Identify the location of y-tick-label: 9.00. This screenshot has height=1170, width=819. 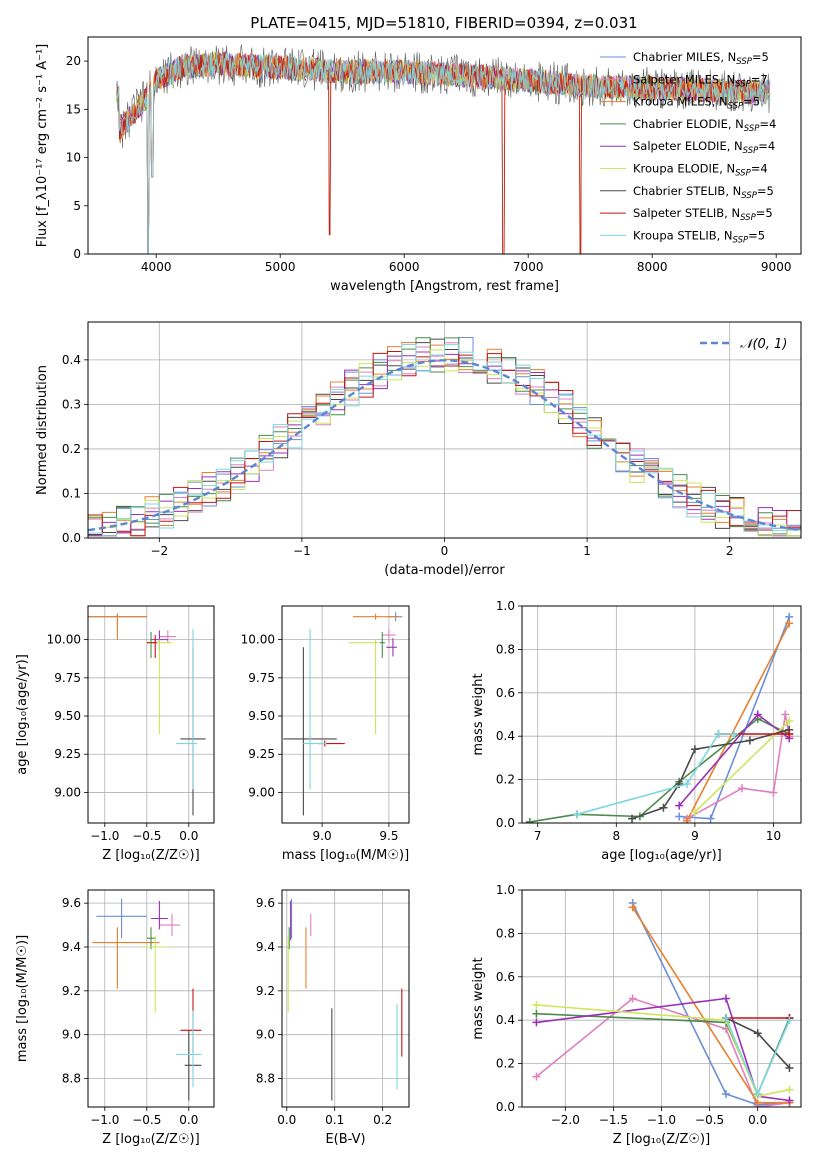
(67, 792).